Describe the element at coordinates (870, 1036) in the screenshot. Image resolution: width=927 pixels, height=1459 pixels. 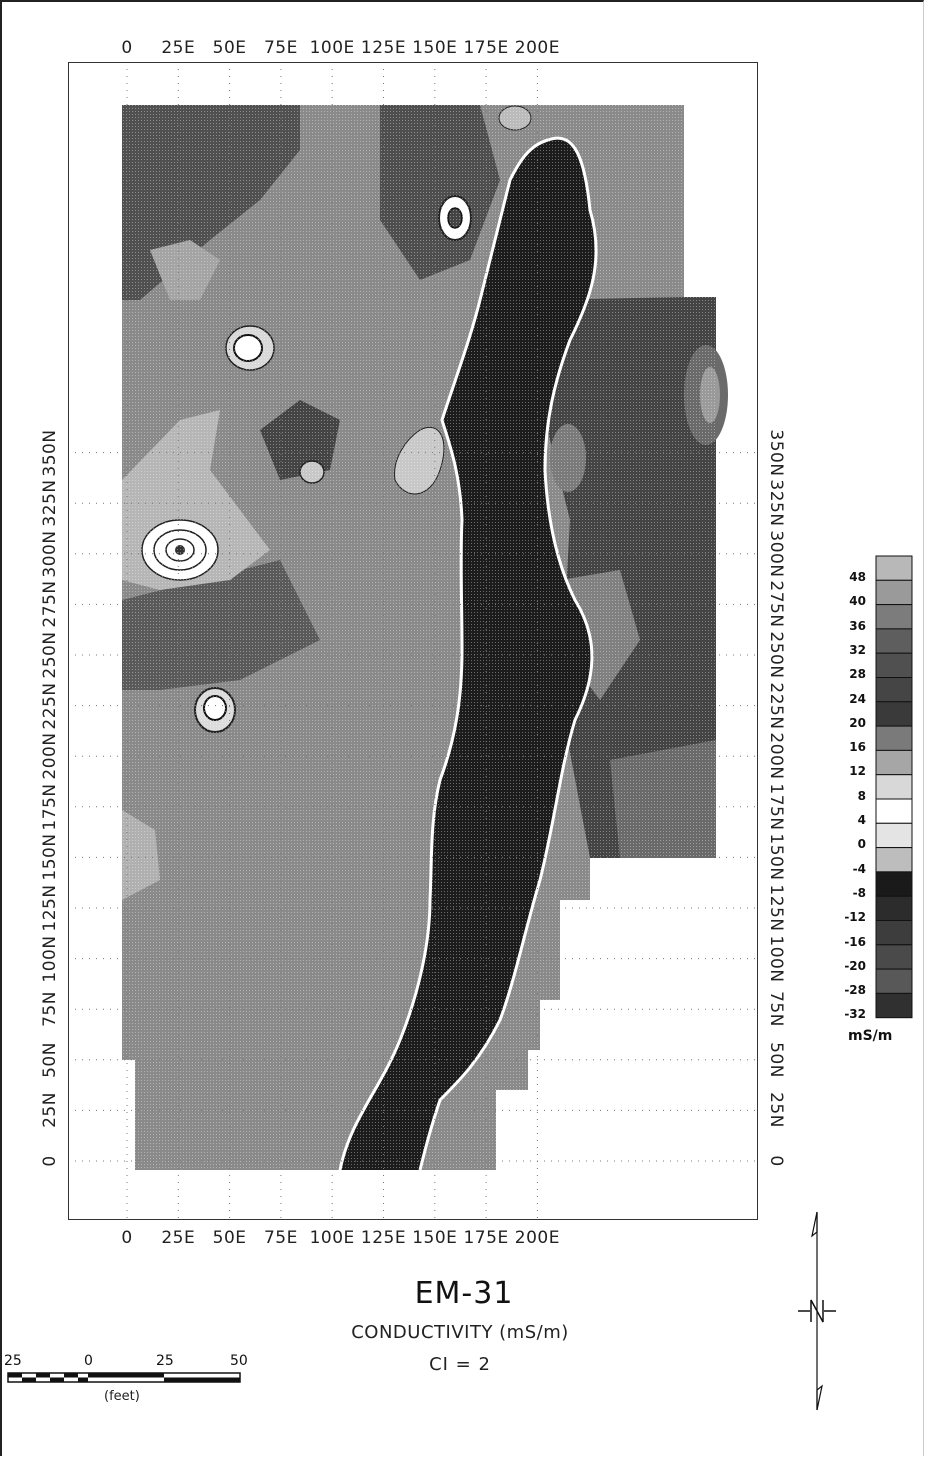
I see `legend-unit: mS/m` at that location.